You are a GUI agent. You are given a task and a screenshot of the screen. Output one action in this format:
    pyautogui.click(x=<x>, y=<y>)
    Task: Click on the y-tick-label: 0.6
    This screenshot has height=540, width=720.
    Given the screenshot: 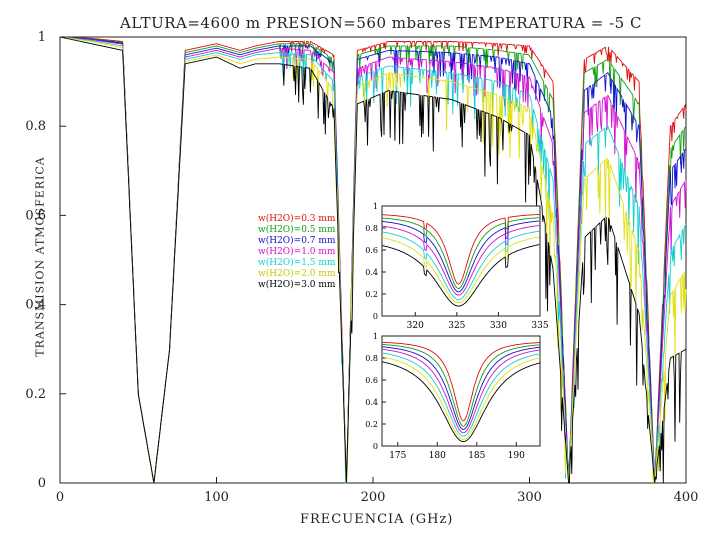 What is the action you would take?
    pyautogui.click(x=35, y=215)
    